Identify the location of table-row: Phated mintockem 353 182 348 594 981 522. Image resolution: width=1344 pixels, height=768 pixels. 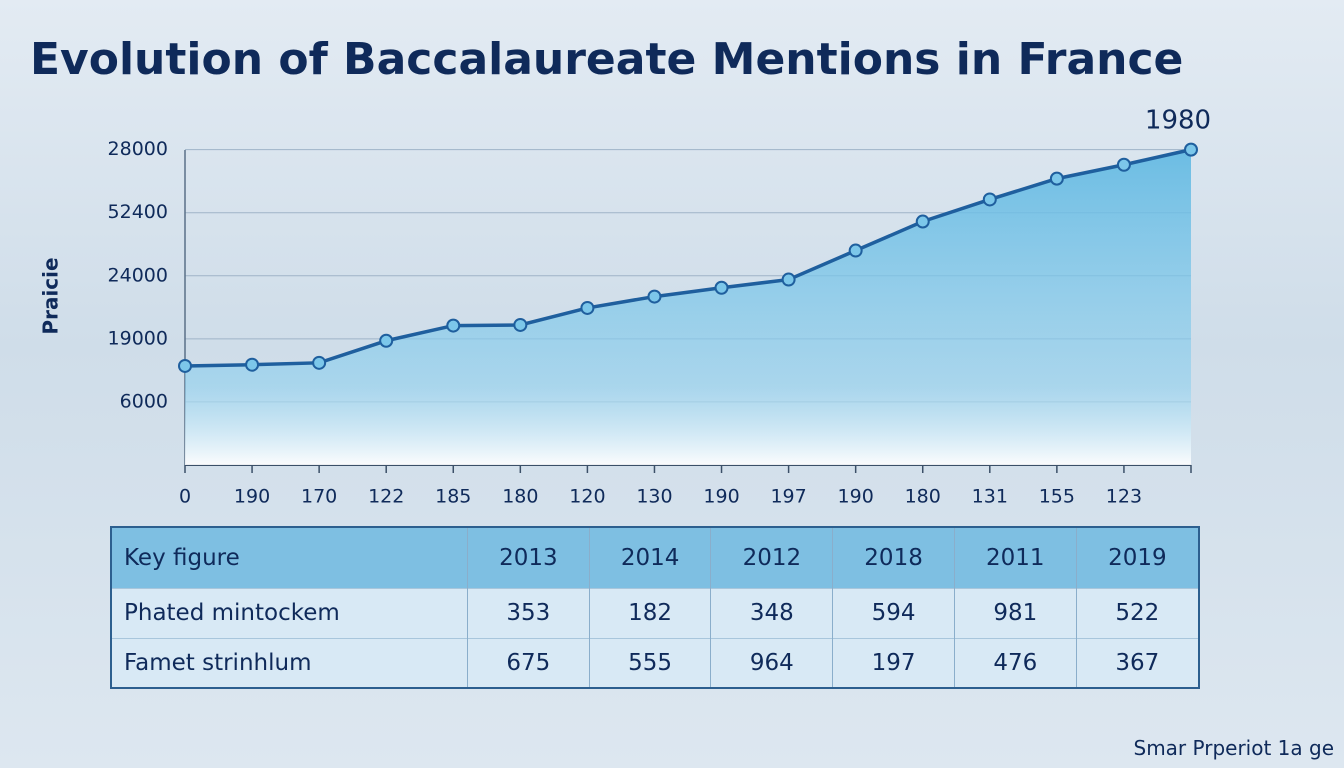
(655, 613).